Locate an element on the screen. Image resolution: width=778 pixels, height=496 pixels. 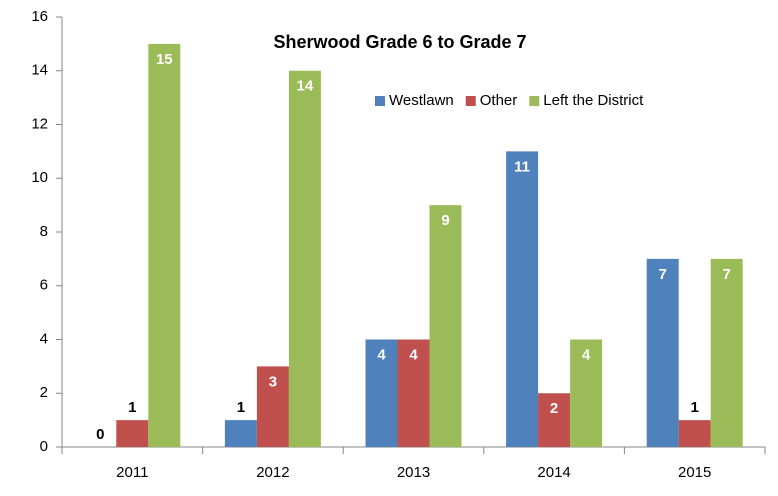
y-tick-label: 6 is located at coordinates (44, 285).